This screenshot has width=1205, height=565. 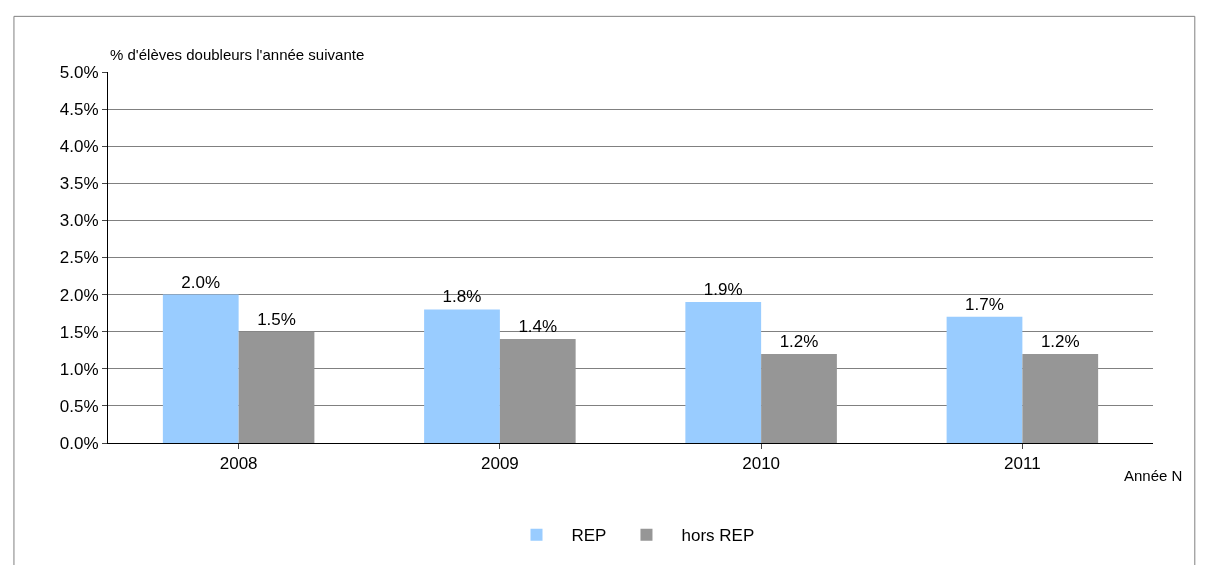 I want to click on y-tick-label: 4.0%, so click(x=79, y=147).